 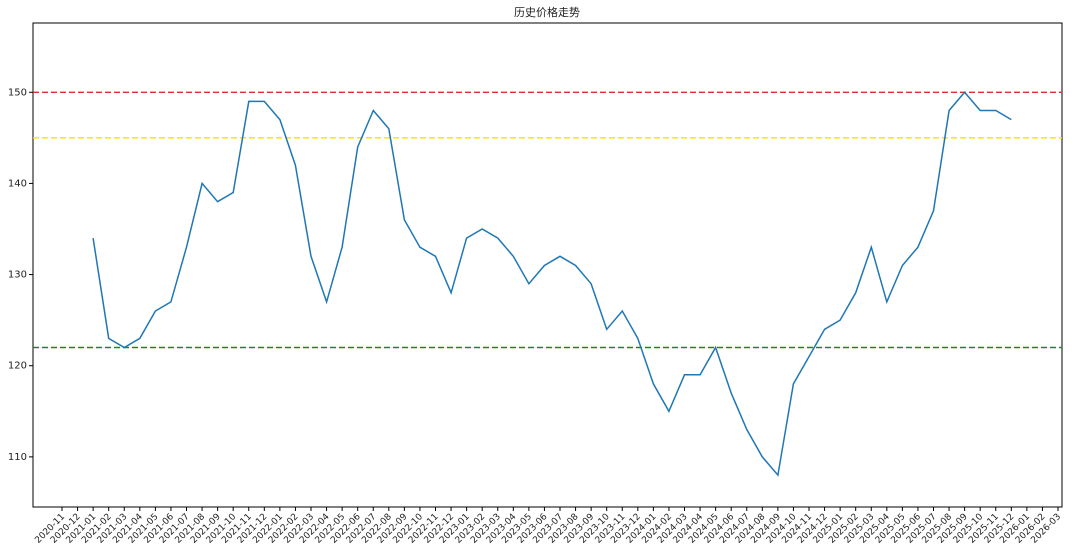 What do you see at coordinates (547, 12) in the screenshot?
I see `chart-title: 历史价格走势` at bounding box center [547, 12].